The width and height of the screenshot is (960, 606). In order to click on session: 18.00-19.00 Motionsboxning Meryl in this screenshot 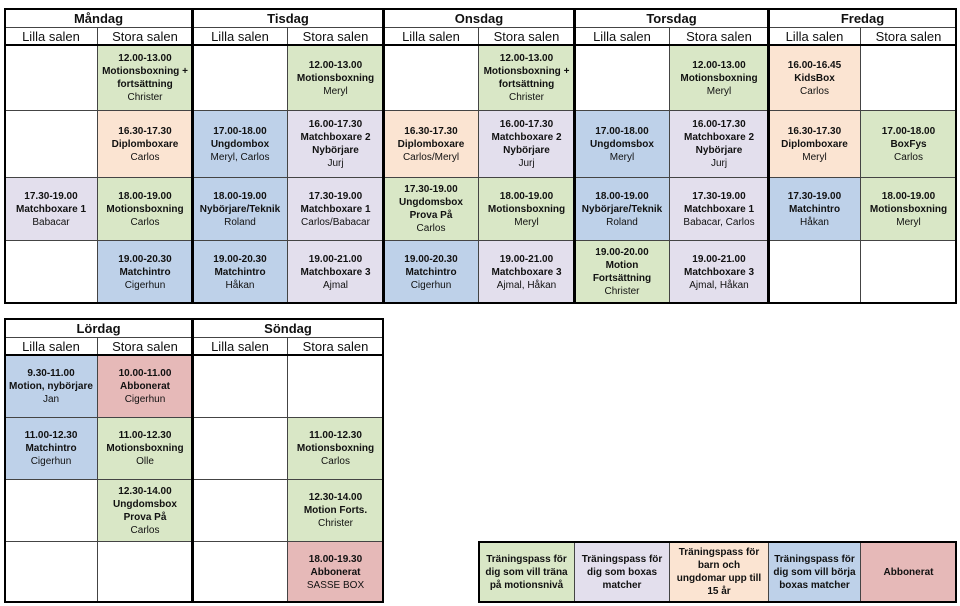, I will do `click(526, 209)`.